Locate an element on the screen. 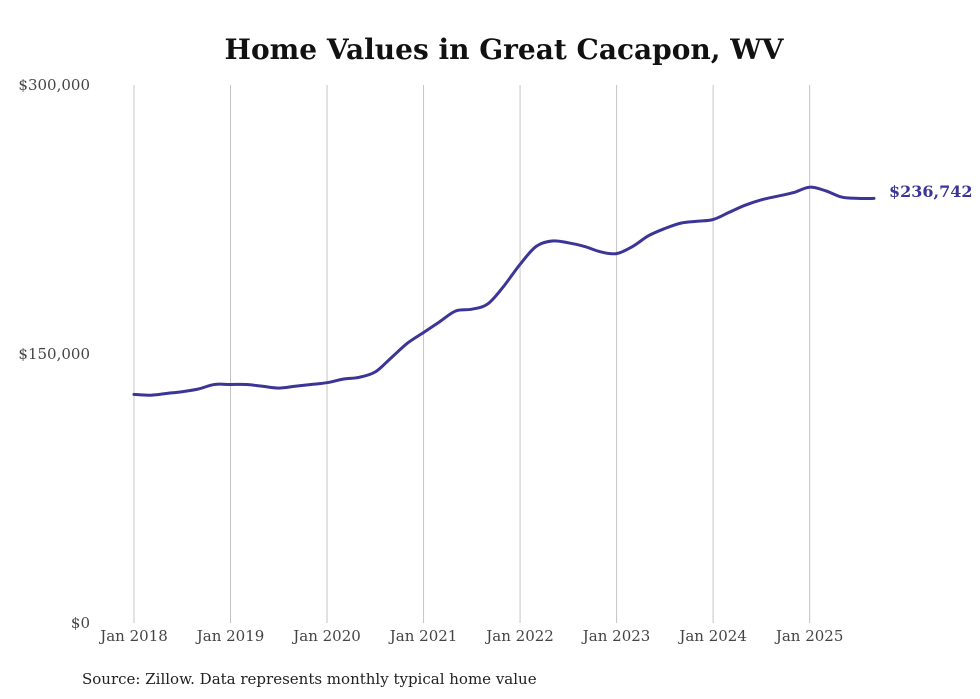  y-tick-label: $150,000 is located at coordinates (54, 354).